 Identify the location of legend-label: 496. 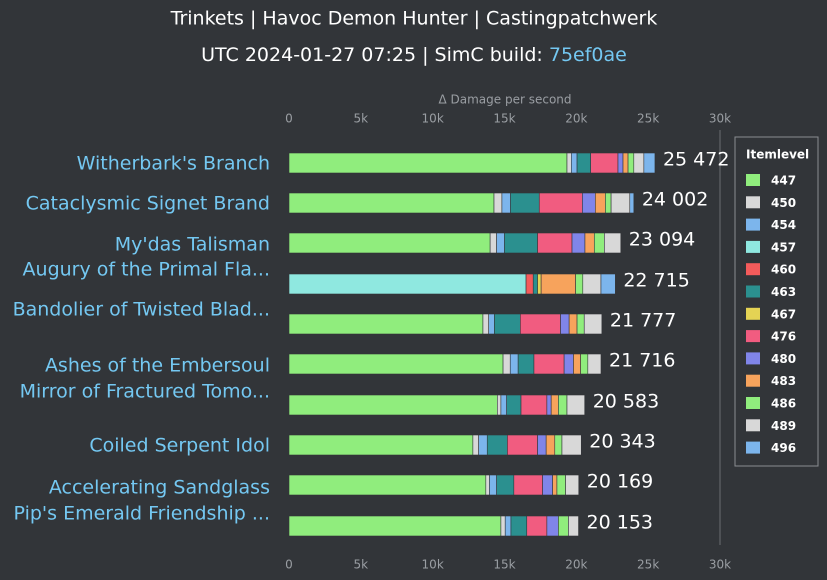
(783, 448).